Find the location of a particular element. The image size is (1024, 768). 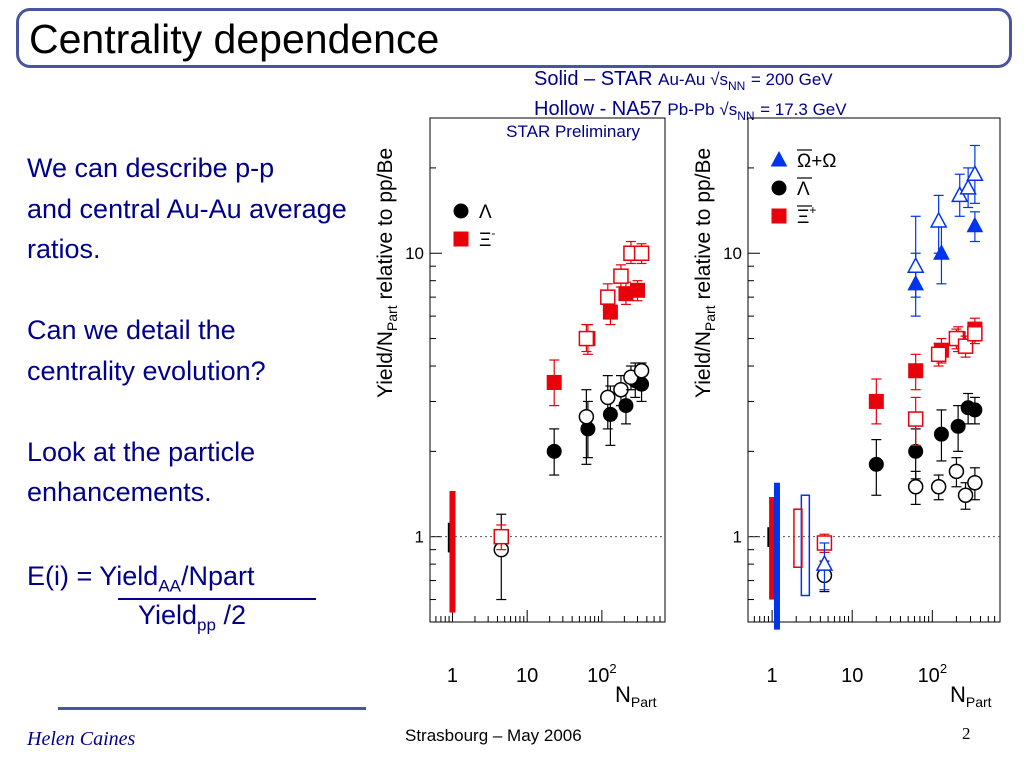

page-number: 2 is located at coordinates (966, 733).